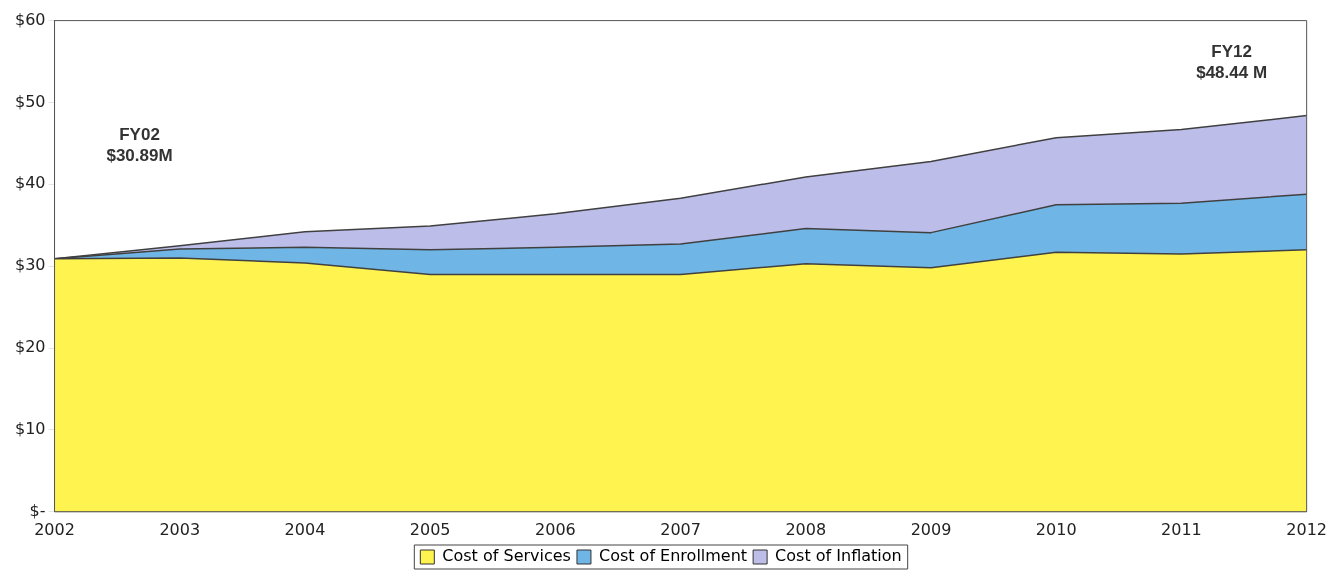 The width and height of the screenshot is (1338, 587). I want to click on x-tick-label: 2006, so click(555, 529).